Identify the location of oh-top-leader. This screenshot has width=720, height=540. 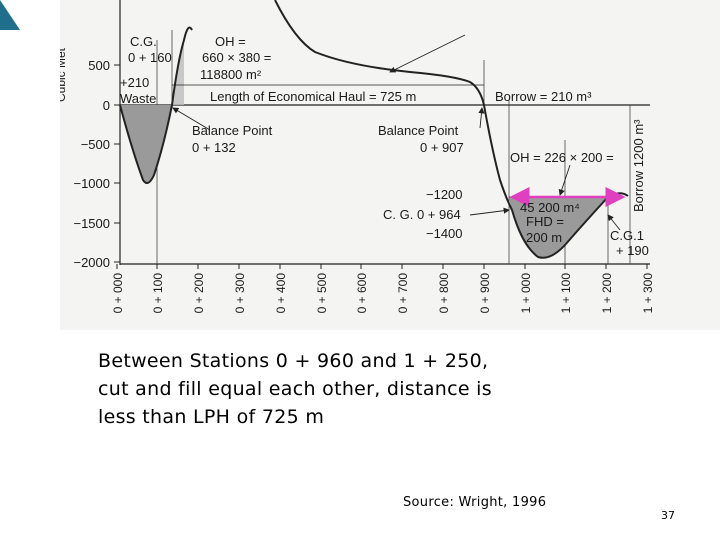
(427, 53).